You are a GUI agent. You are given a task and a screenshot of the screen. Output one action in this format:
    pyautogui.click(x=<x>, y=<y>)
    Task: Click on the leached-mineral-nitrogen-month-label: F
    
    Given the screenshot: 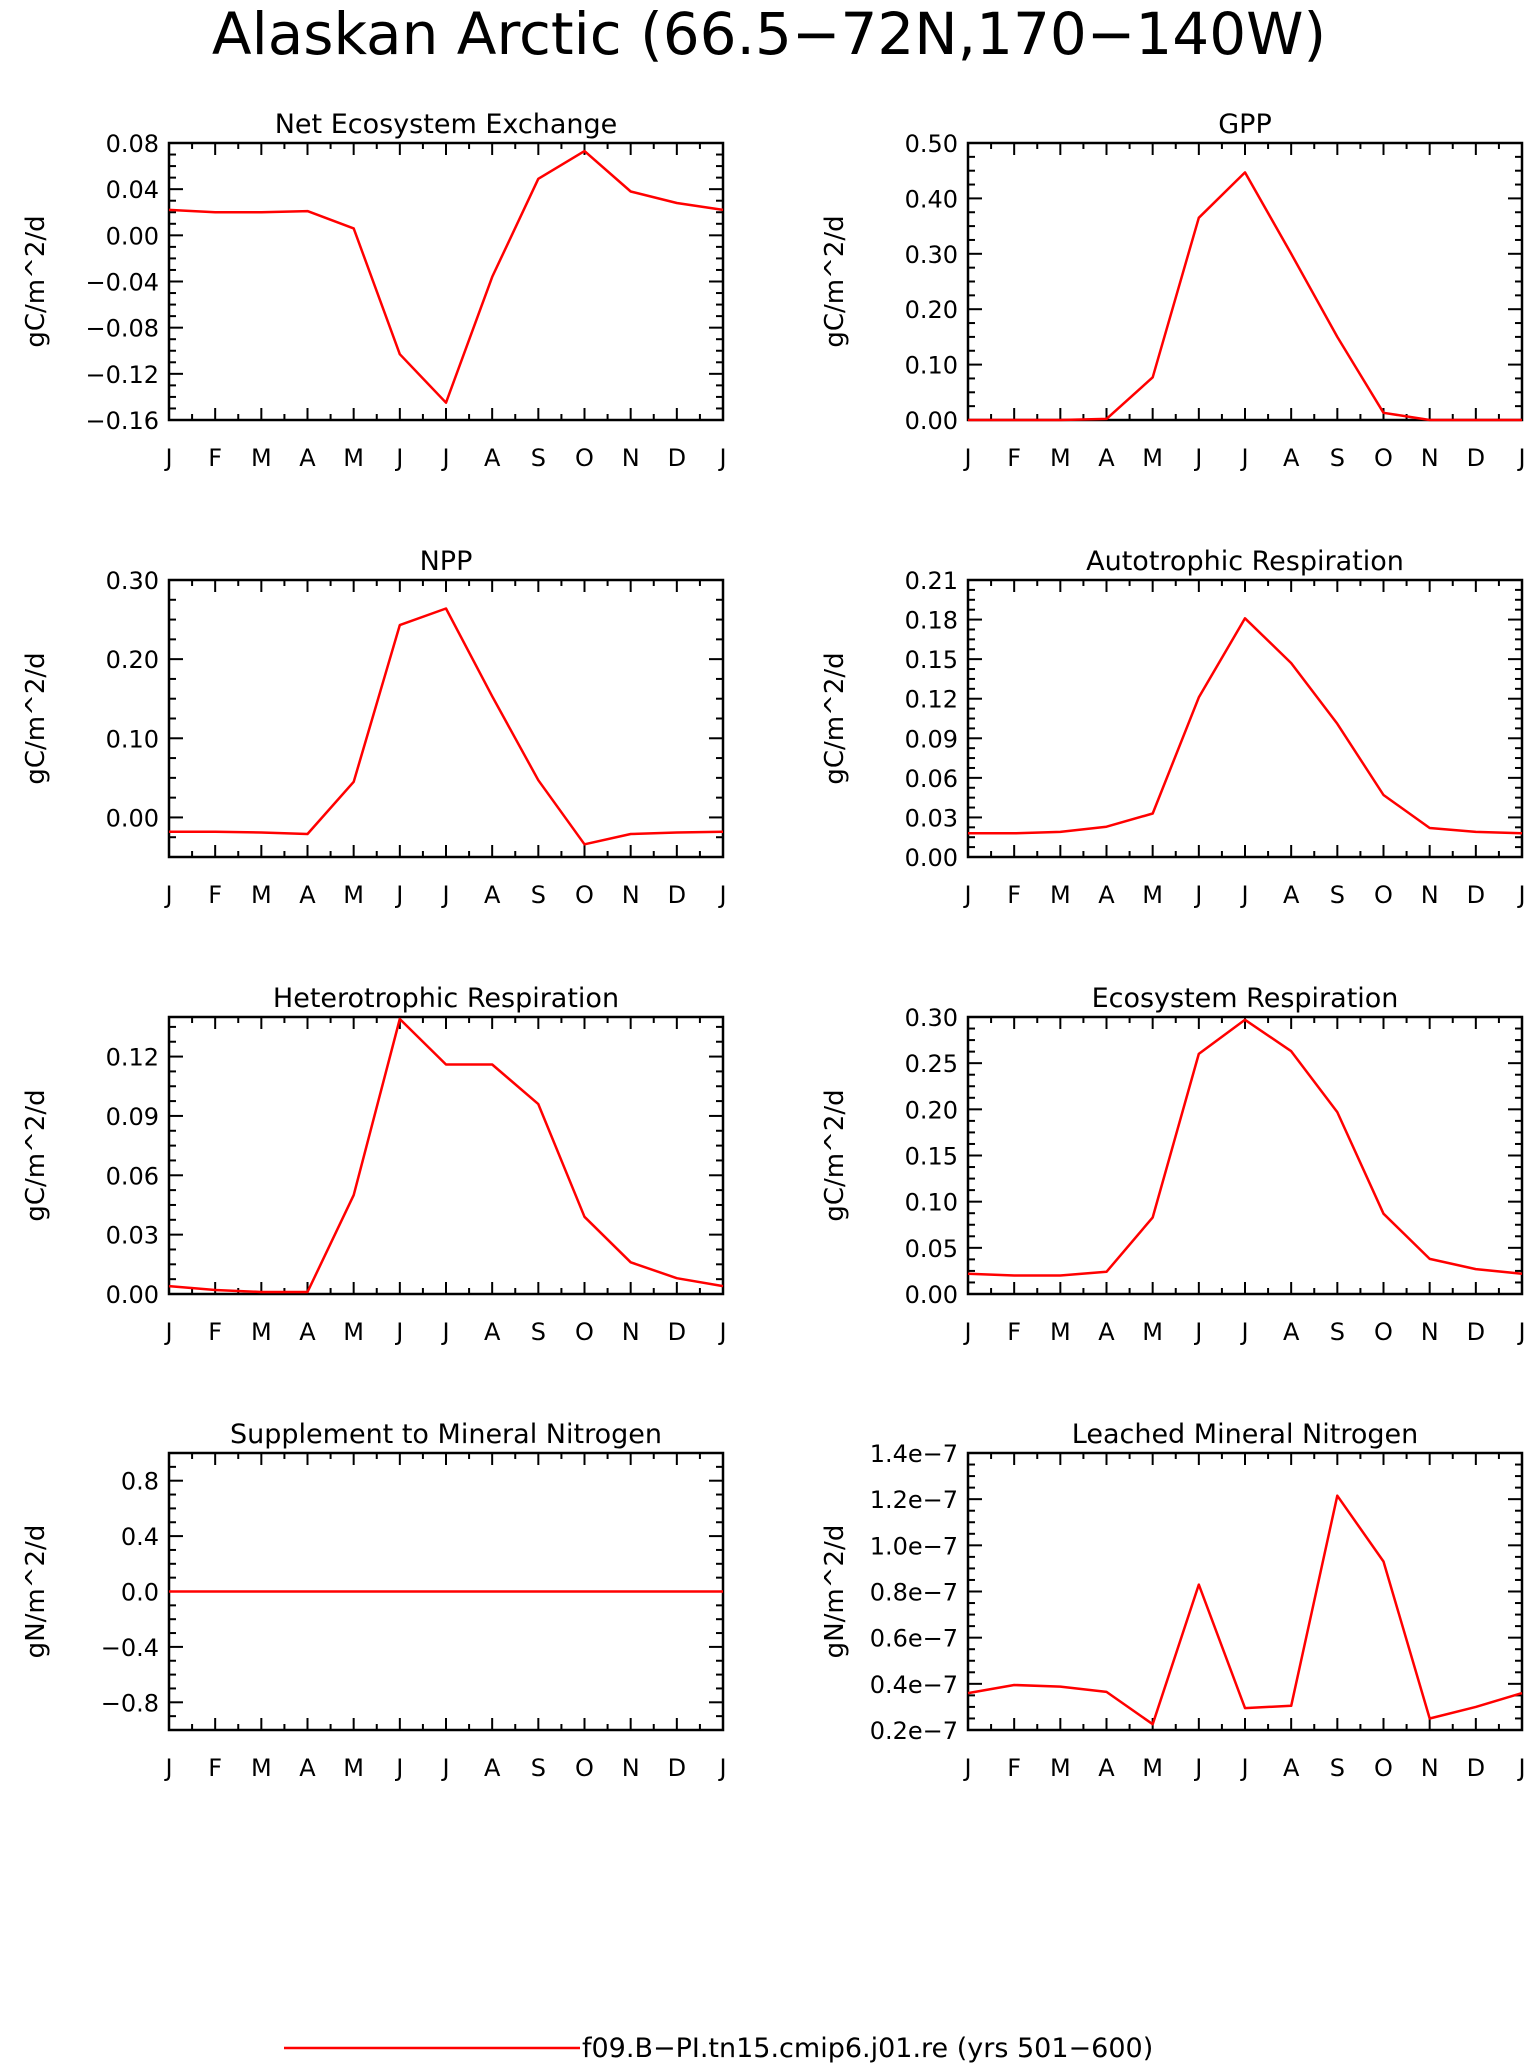 What is the action you would take?
    pyautogui.click(x=1014, y=1768)
    